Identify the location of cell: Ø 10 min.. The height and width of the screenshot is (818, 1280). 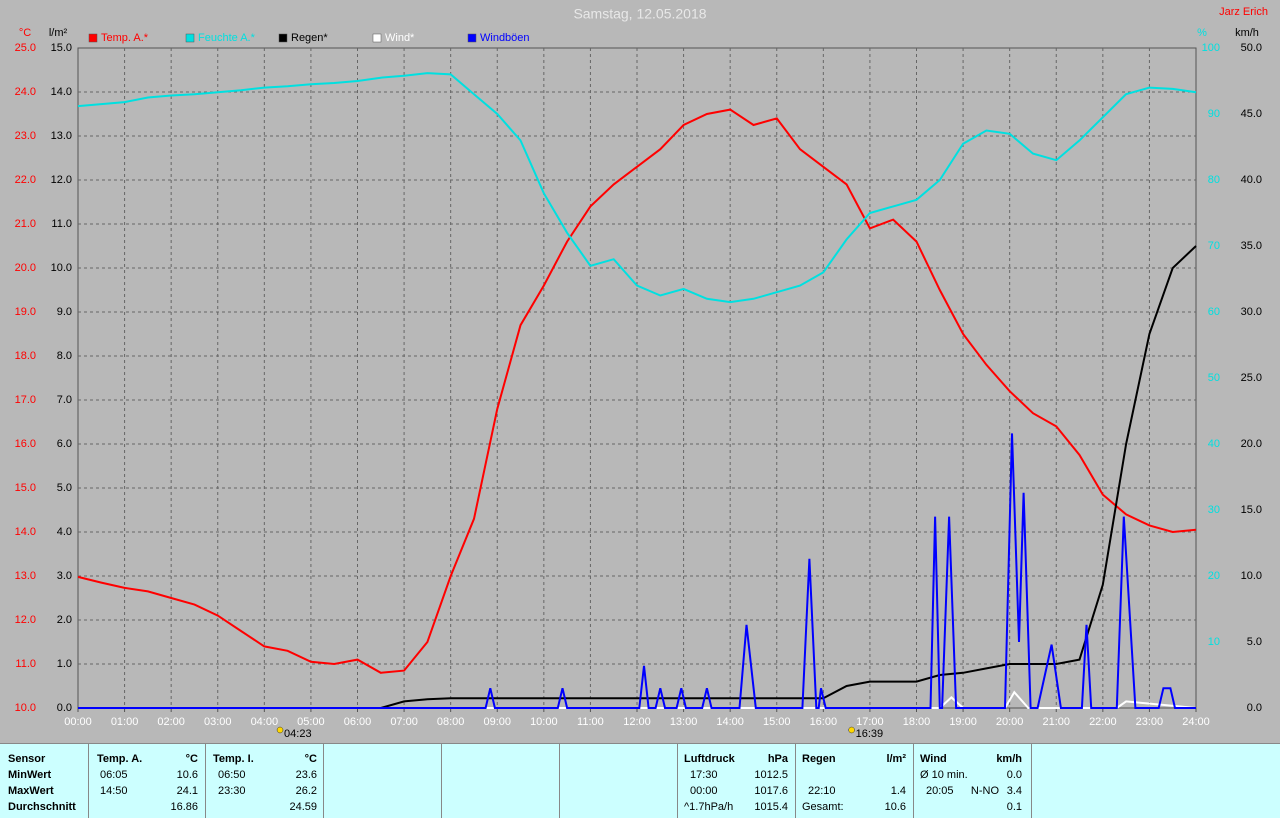
(944, 775).